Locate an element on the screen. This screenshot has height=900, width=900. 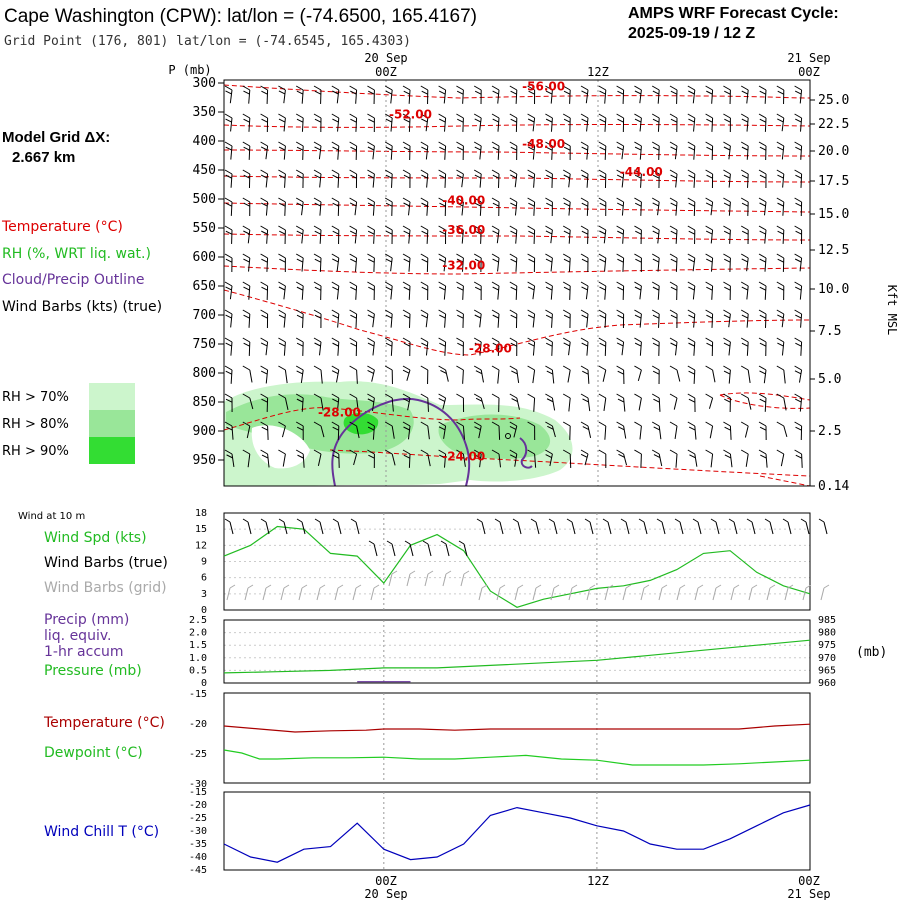
legend-rh: RH (%, WRT liq. wat.) is located at coordinates (76, 254).